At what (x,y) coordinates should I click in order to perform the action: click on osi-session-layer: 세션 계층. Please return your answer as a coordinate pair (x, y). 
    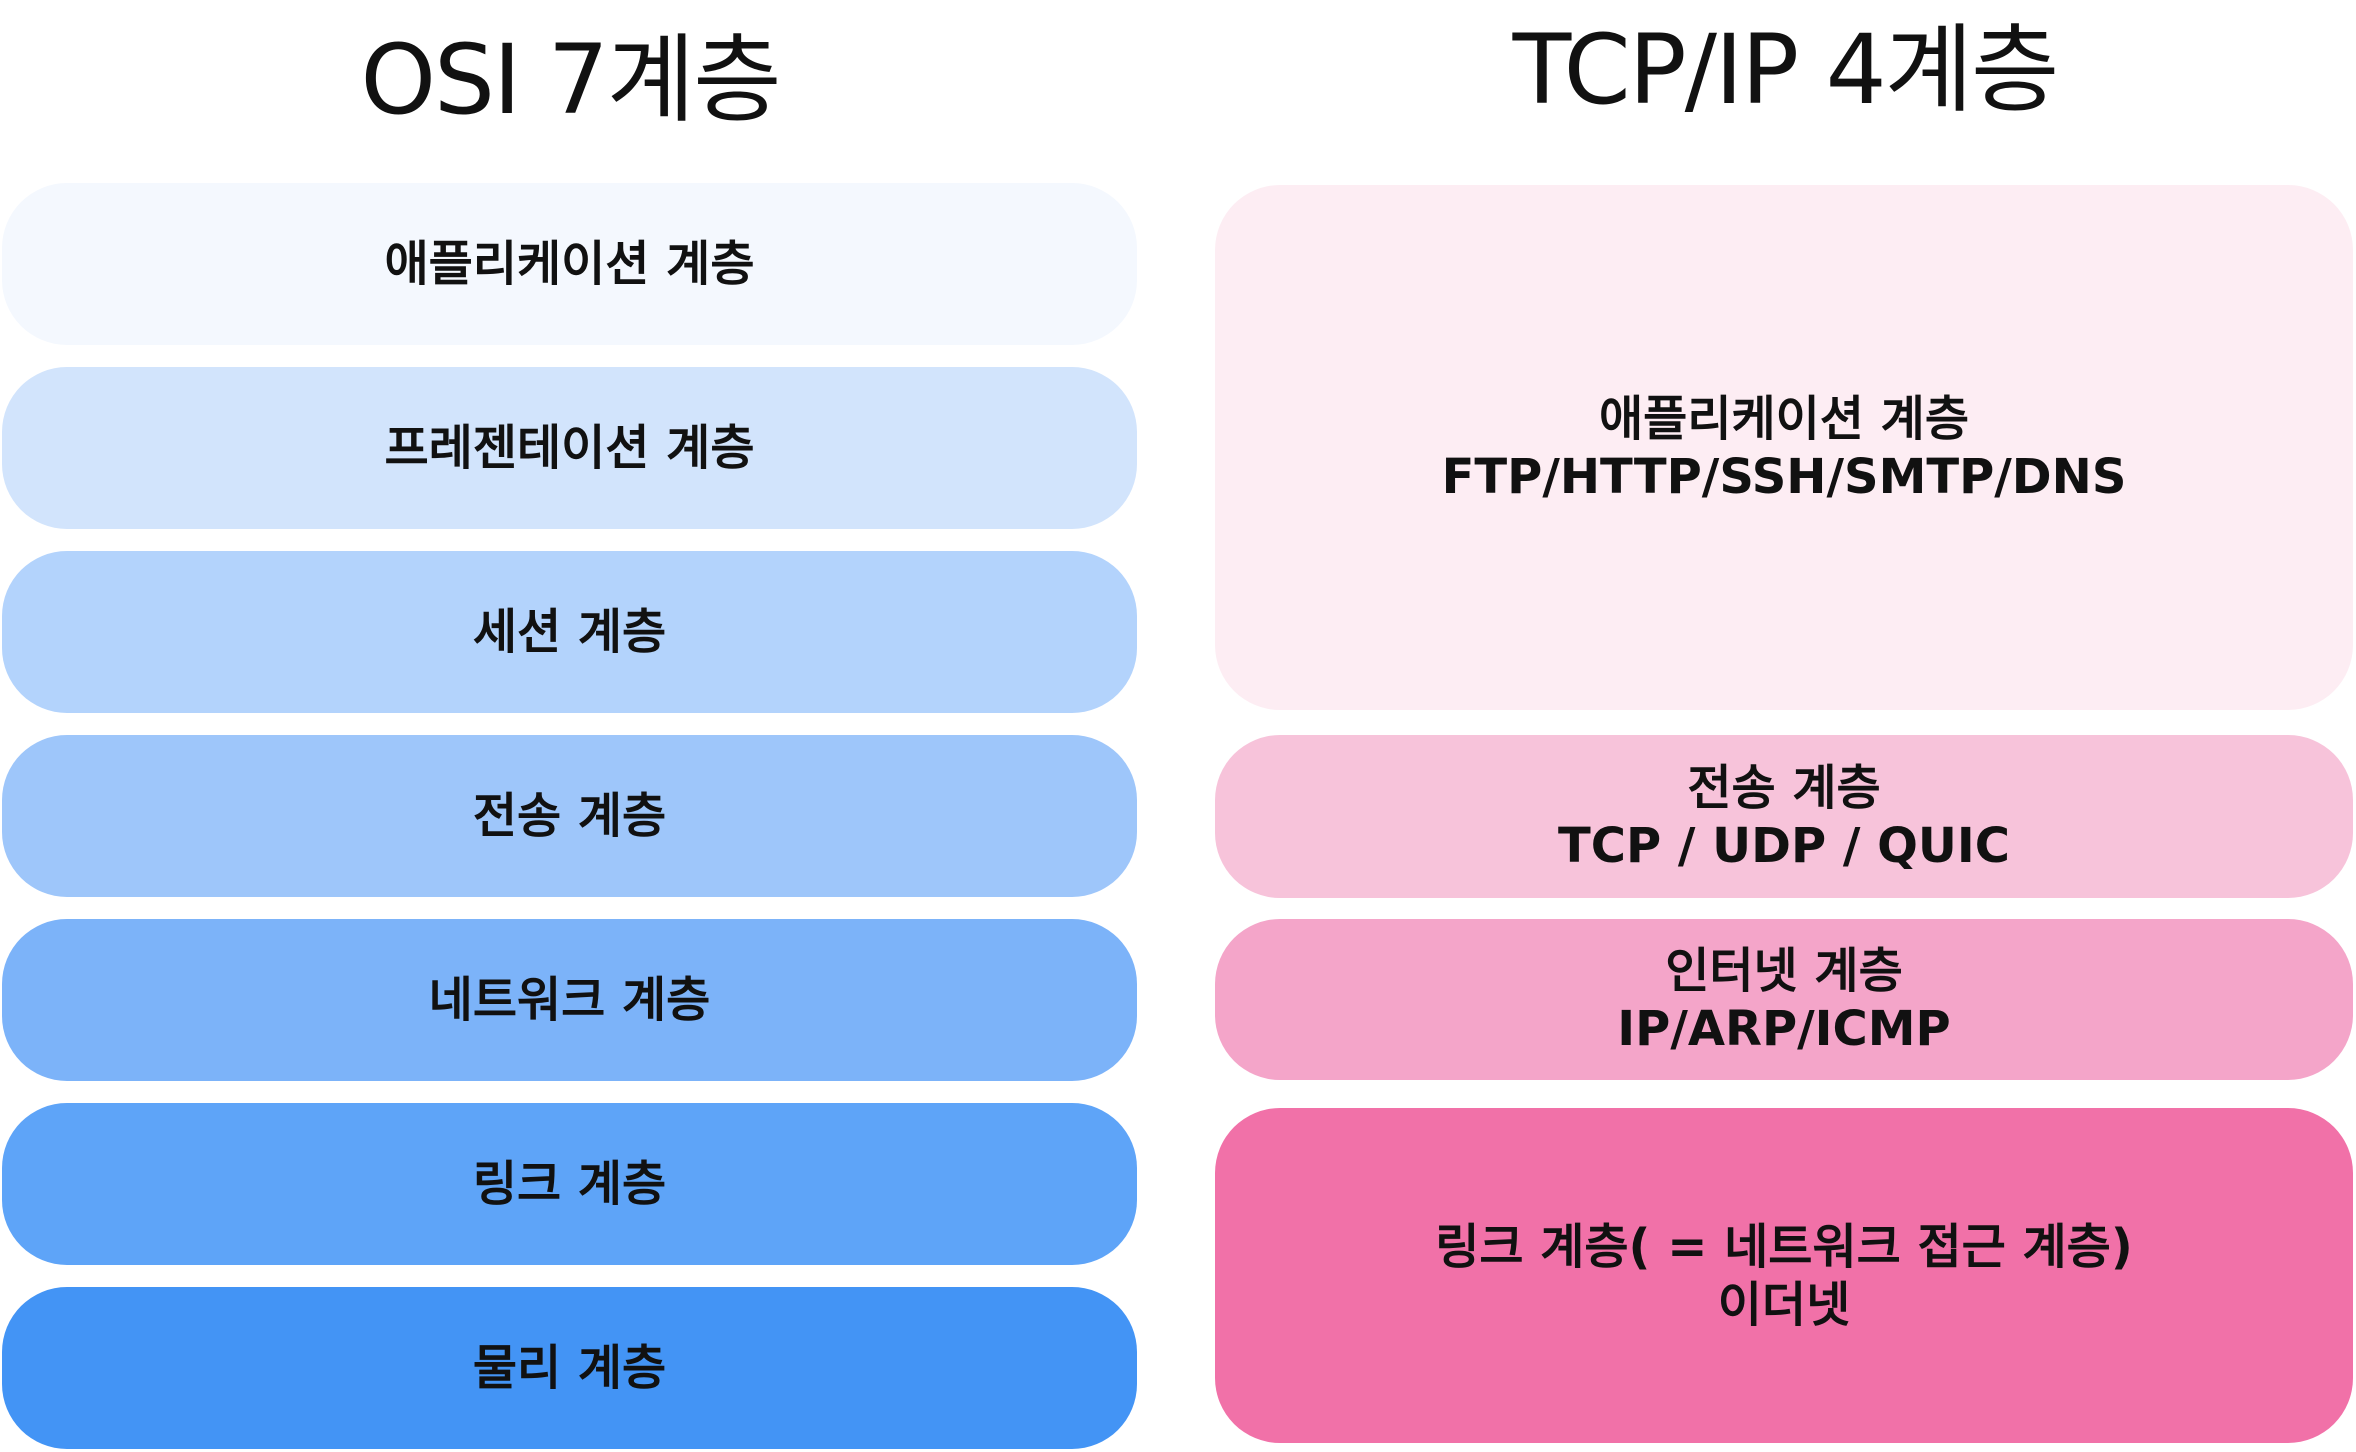
    Looking at the image, I should click on (569, 632).